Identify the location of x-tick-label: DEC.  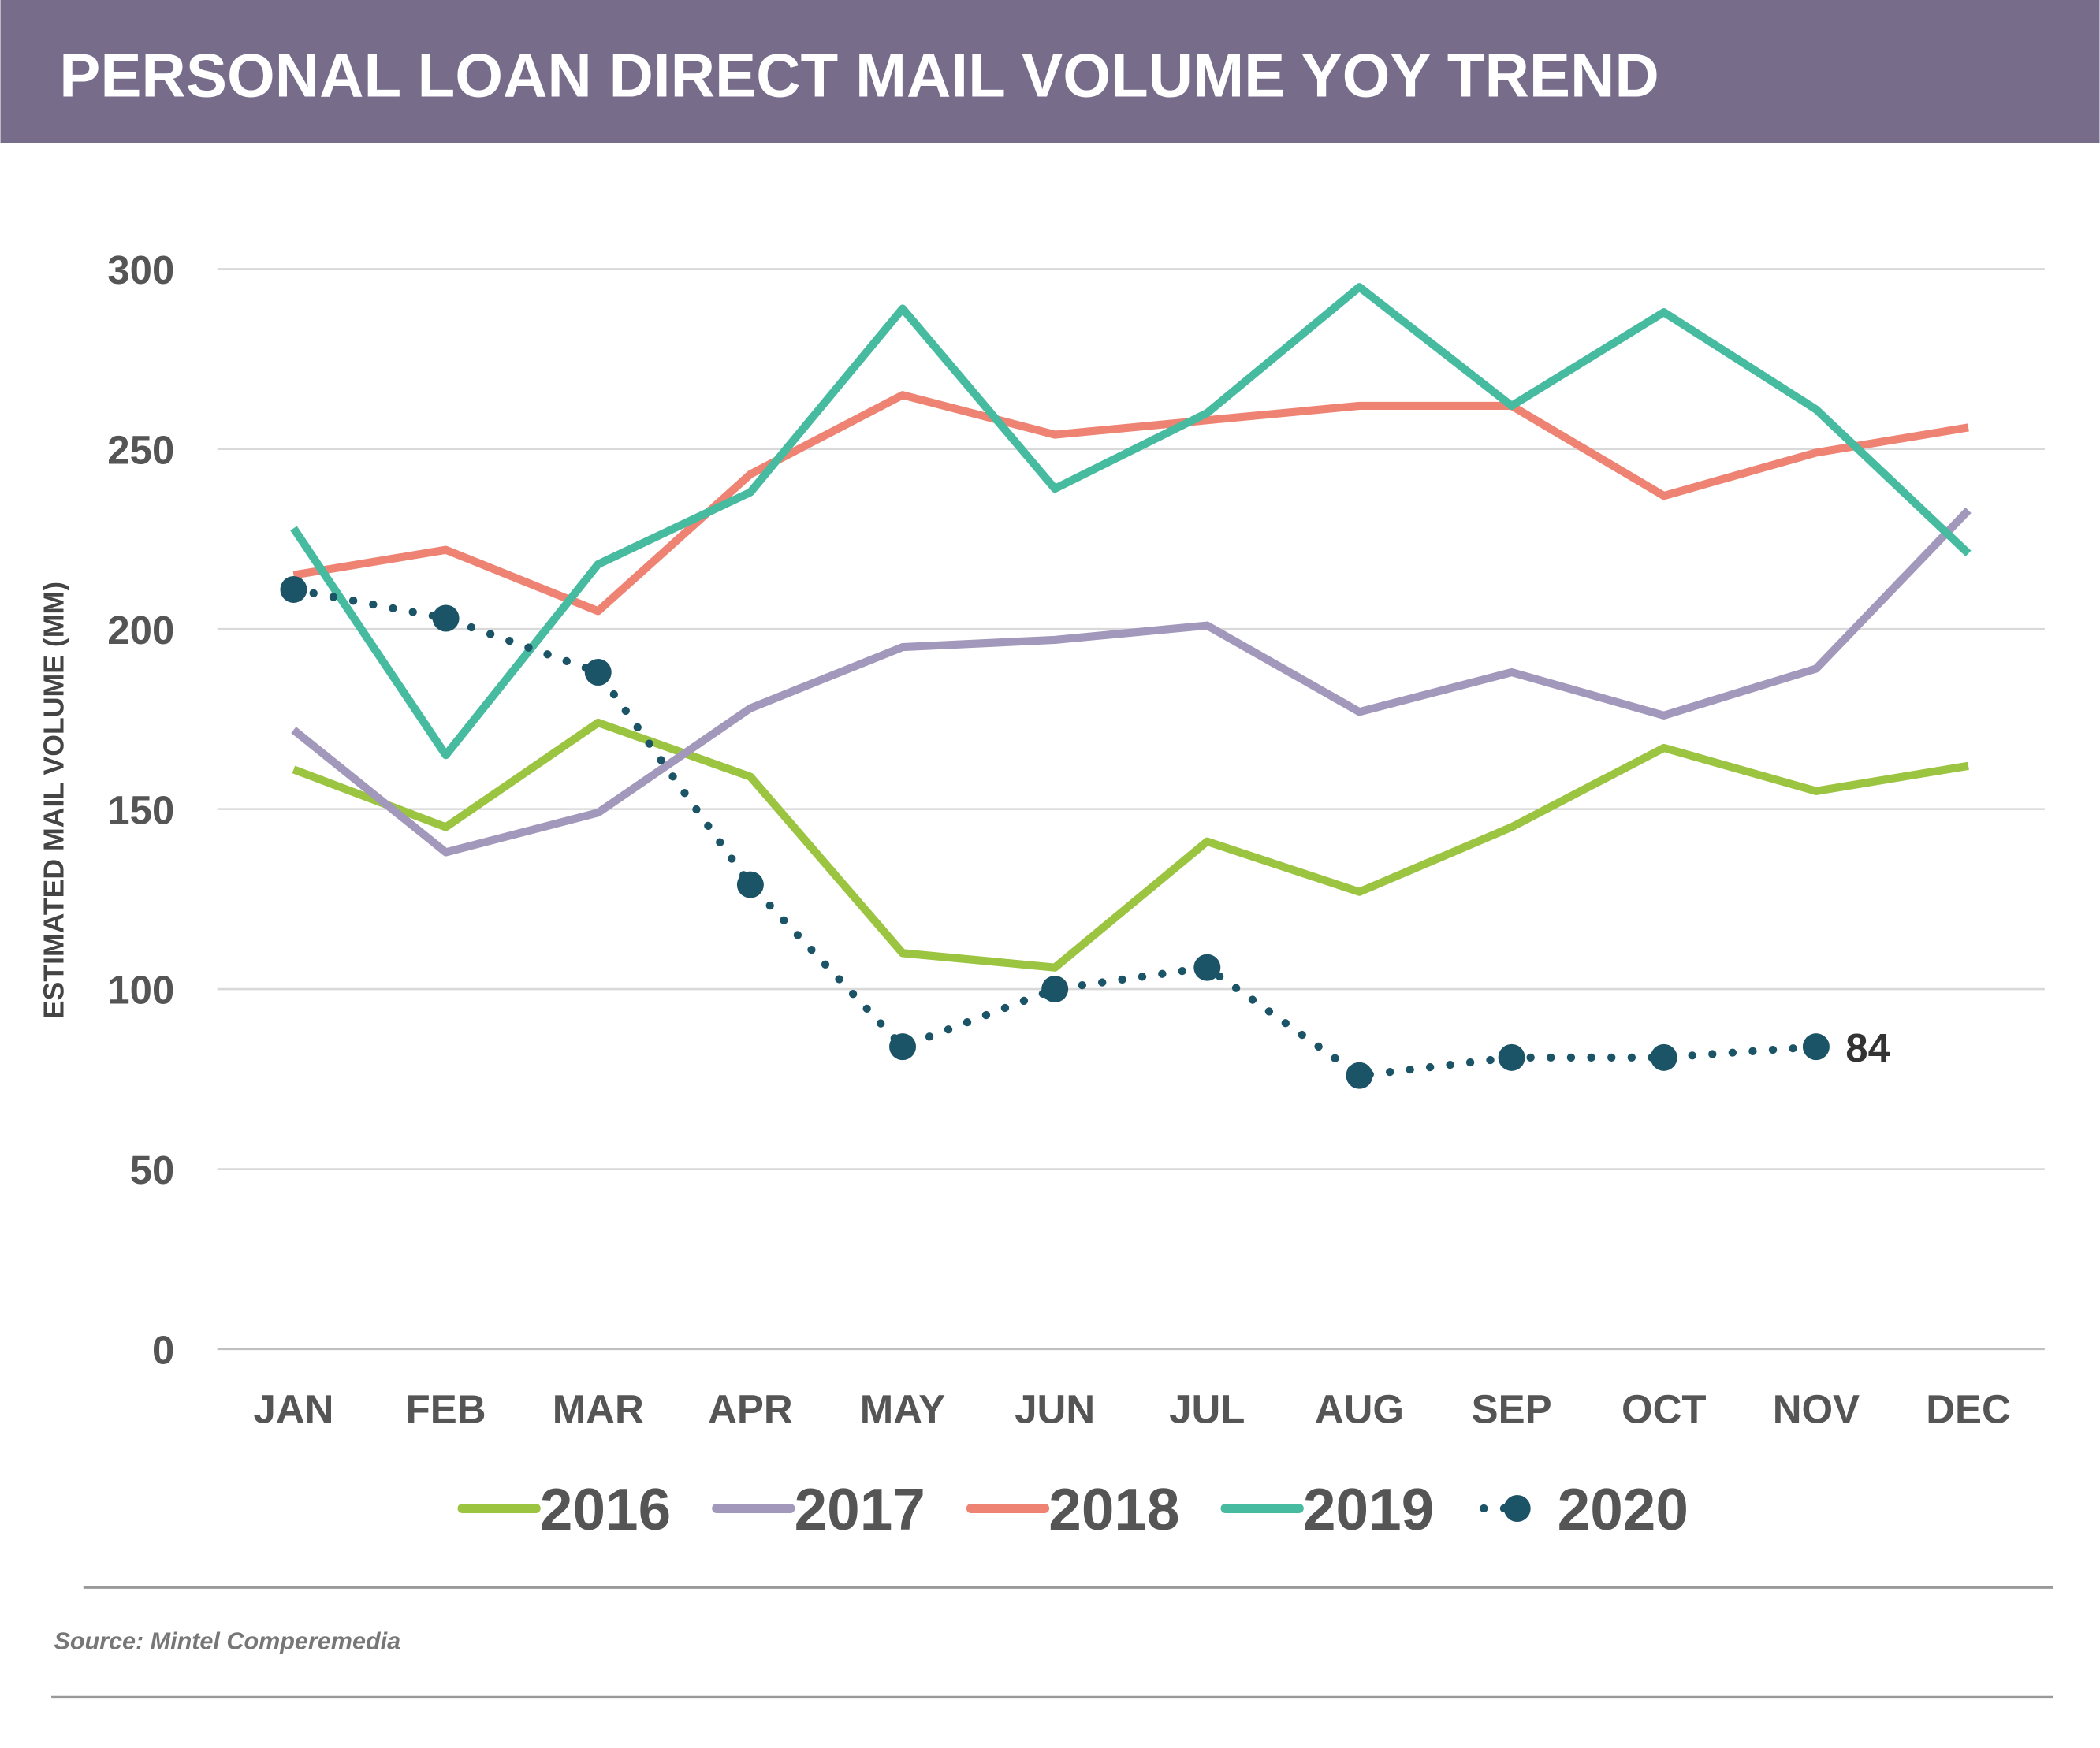
(1968, 1409).